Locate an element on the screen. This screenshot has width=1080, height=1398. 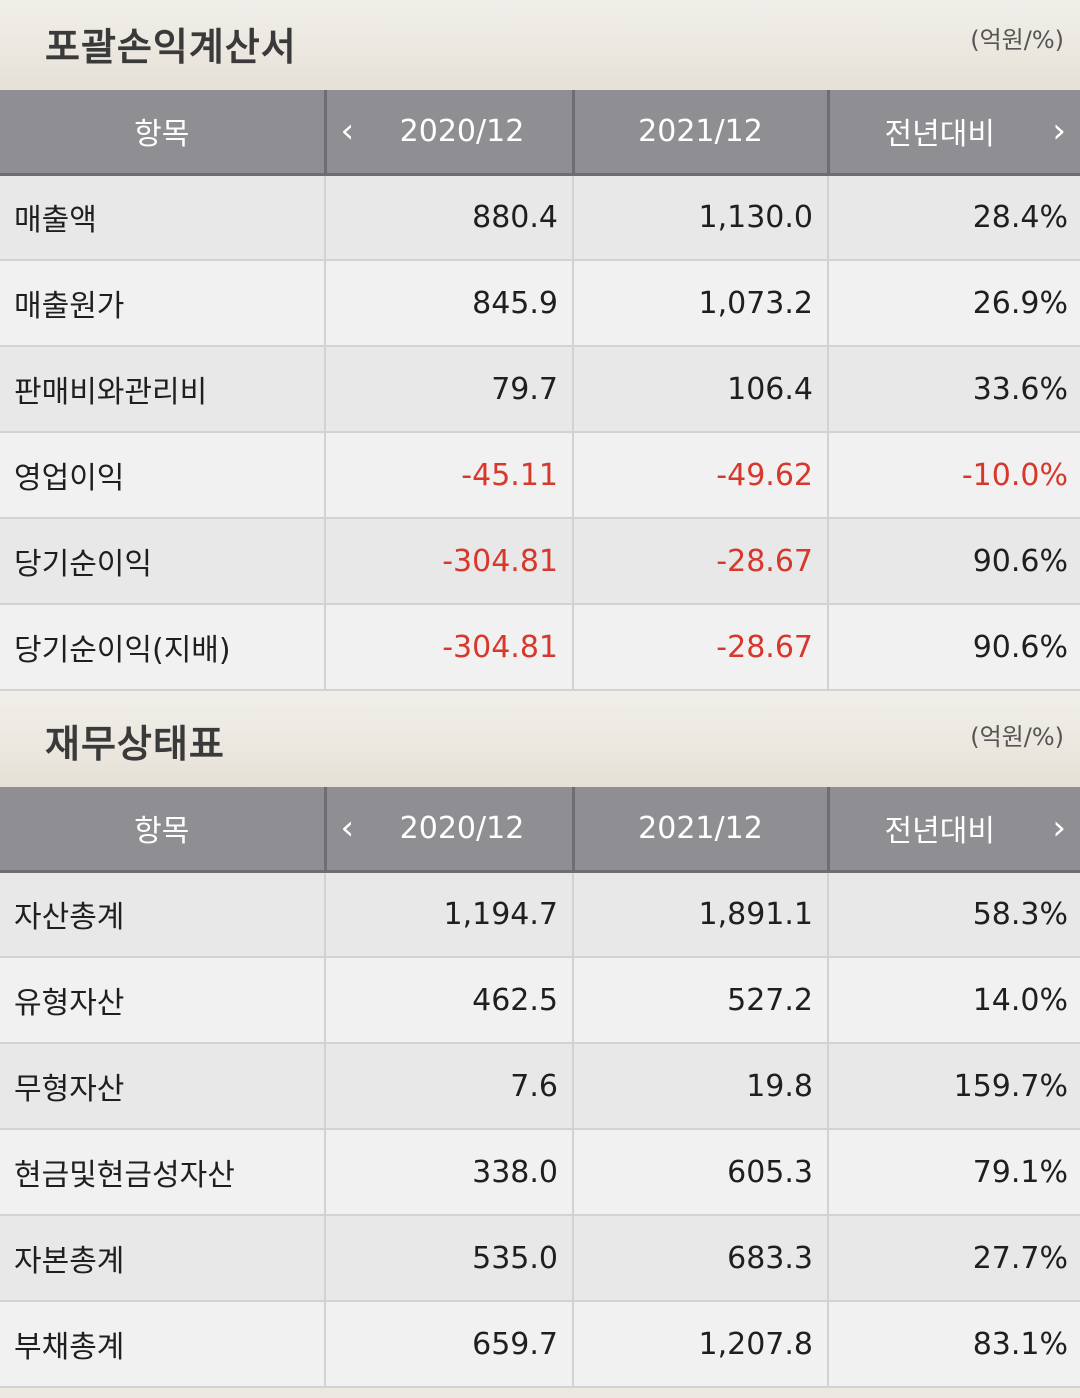
value-2021: 527.2 is located at coordinates (701, 1000).